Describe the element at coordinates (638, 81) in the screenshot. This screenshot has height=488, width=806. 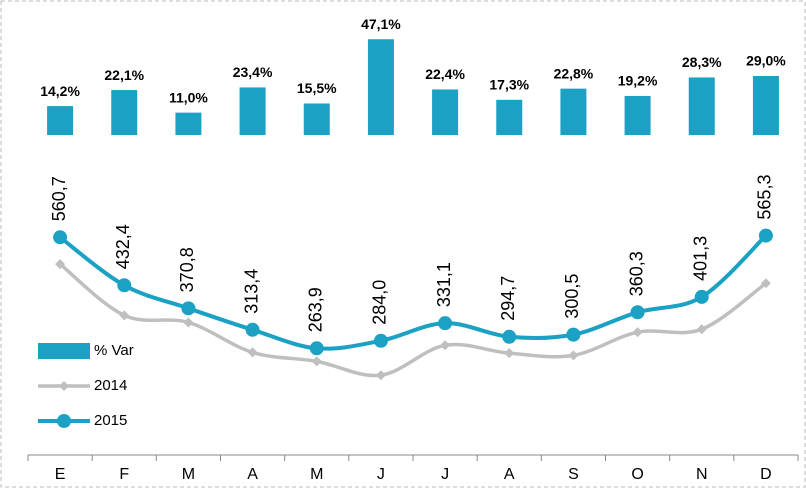
I see `bar-label: 19,2%` at that location.